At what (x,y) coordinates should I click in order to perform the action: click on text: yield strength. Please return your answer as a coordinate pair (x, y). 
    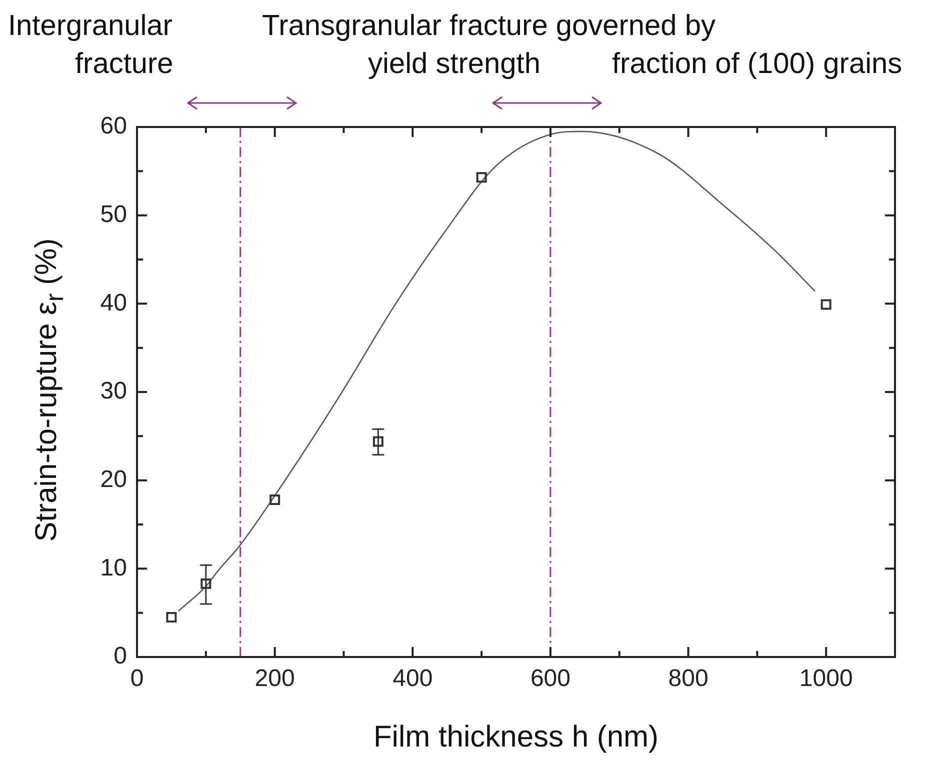
    Looking at the image, I should click on (454, 64).